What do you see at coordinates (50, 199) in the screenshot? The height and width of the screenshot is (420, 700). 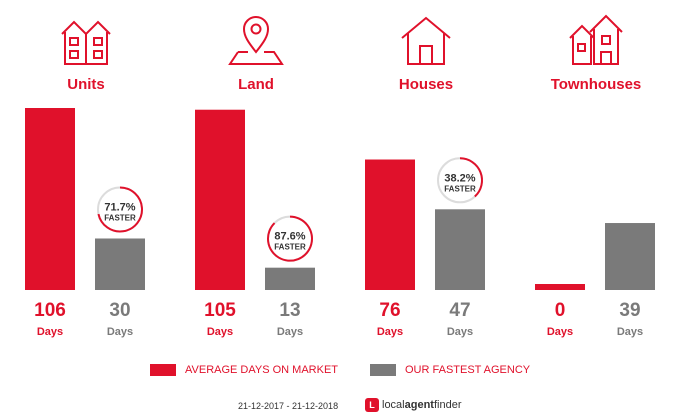 I see `bar-units-average` at bounding box center [50, 199].